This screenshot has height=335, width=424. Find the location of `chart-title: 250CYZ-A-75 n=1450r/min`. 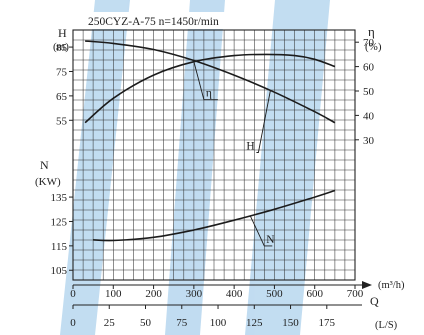

chart-title: 250CYZ-A-75 n=1450r/min is located at coordinates (153, 22).